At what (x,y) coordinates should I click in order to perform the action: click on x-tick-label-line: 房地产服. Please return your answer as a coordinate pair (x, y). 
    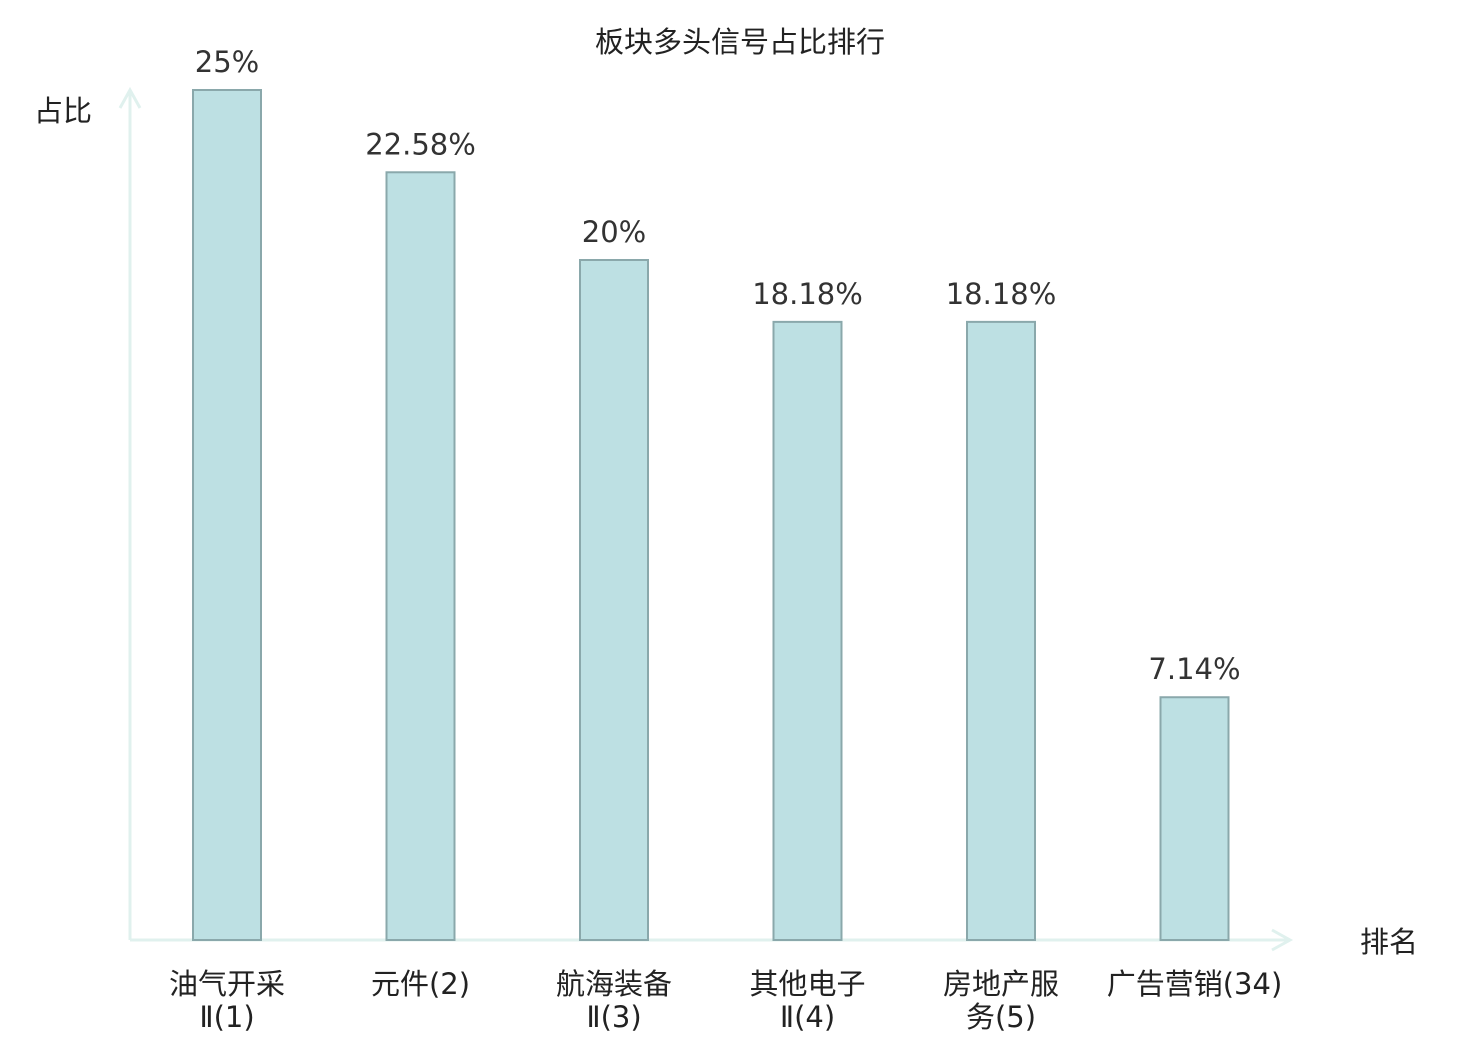
    Looking at the image, I should click on (1001, 984).